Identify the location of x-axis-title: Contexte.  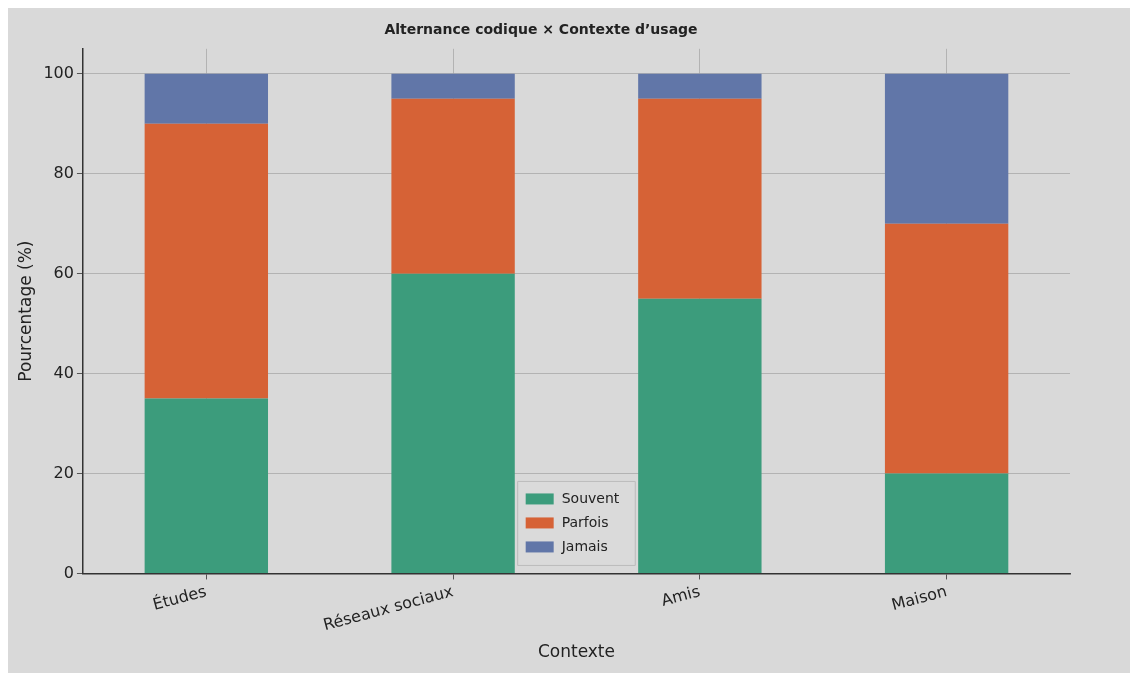
(576, 651).